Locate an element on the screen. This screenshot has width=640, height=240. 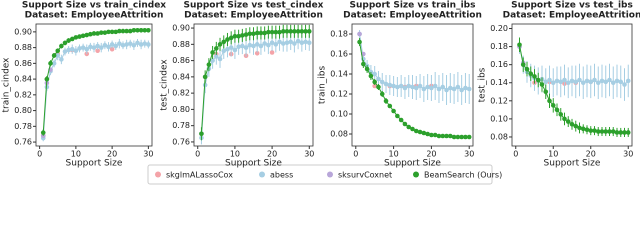
y-tick-label: 0.80 is located at coordinates (181, 109).